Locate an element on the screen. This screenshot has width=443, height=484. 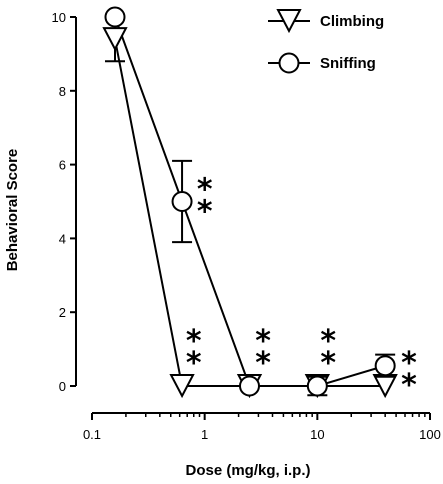
x-tick-label: 1 is located at coordinates (204, 434).